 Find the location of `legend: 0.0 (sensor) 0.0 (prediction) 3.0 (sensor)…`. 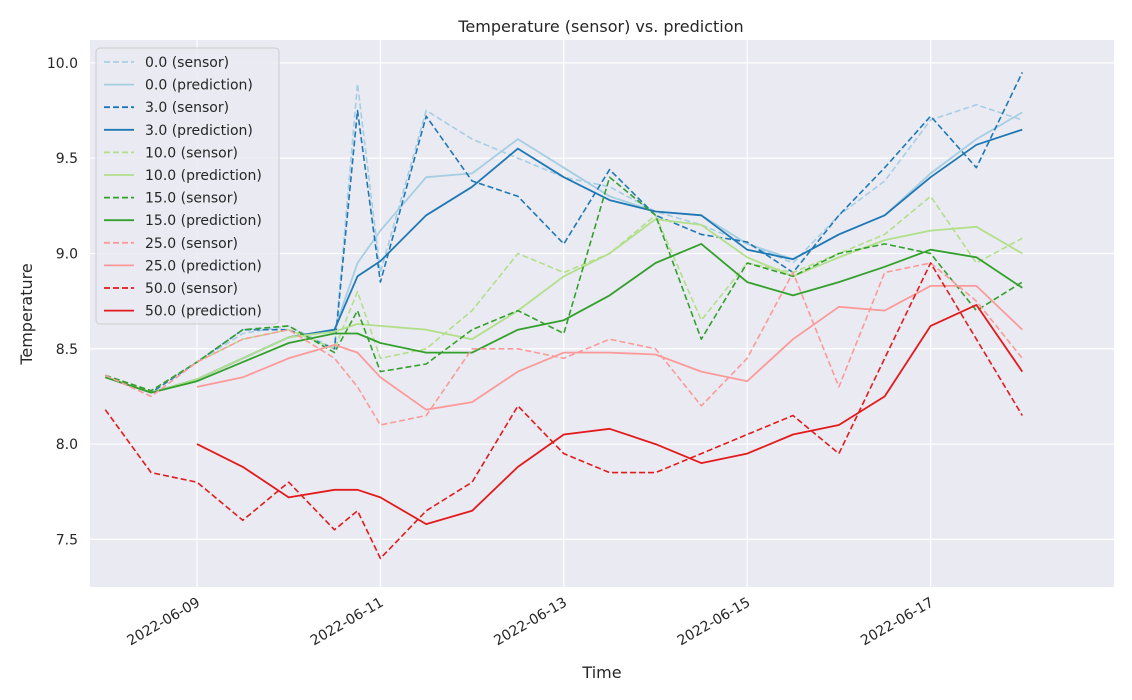

legend: 0.0 (sensor) 0.0 (prediction) 3.0 (sensor)… is located at coordinates (187, 186).